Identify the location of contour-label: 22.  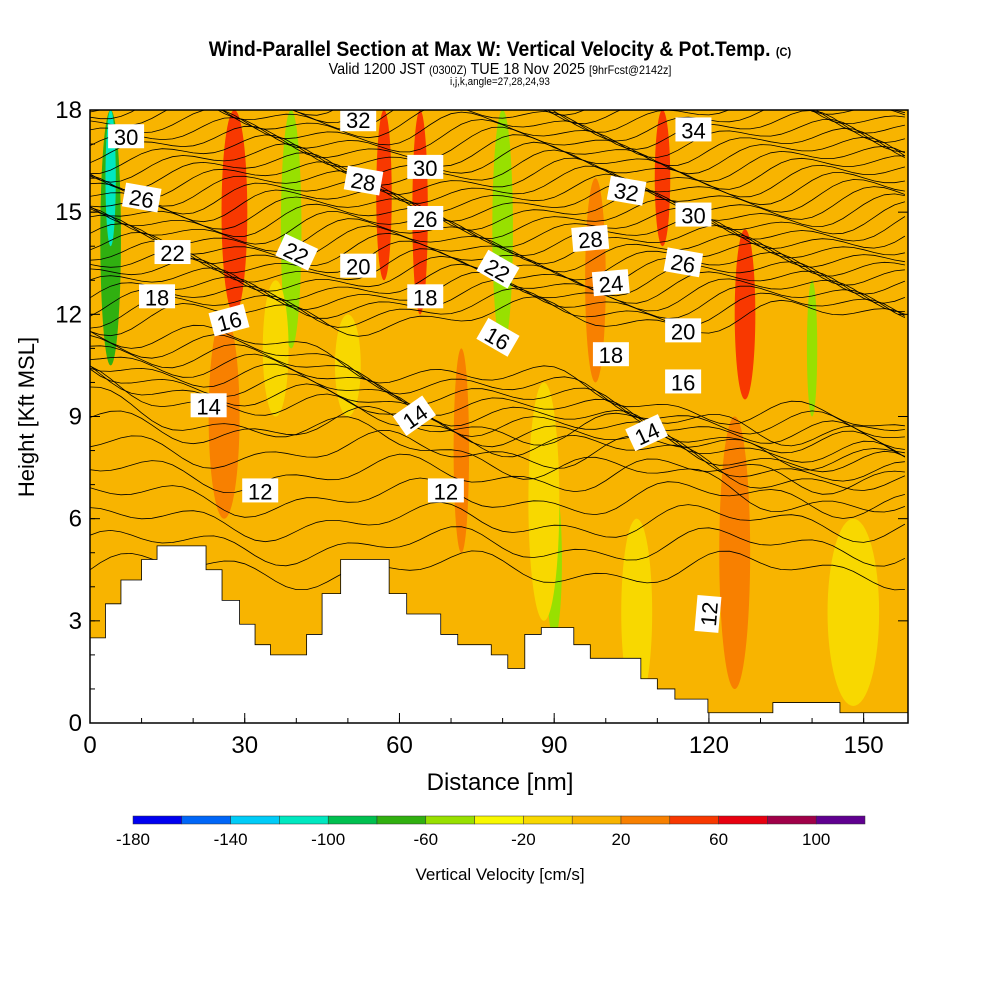
(172, 253).